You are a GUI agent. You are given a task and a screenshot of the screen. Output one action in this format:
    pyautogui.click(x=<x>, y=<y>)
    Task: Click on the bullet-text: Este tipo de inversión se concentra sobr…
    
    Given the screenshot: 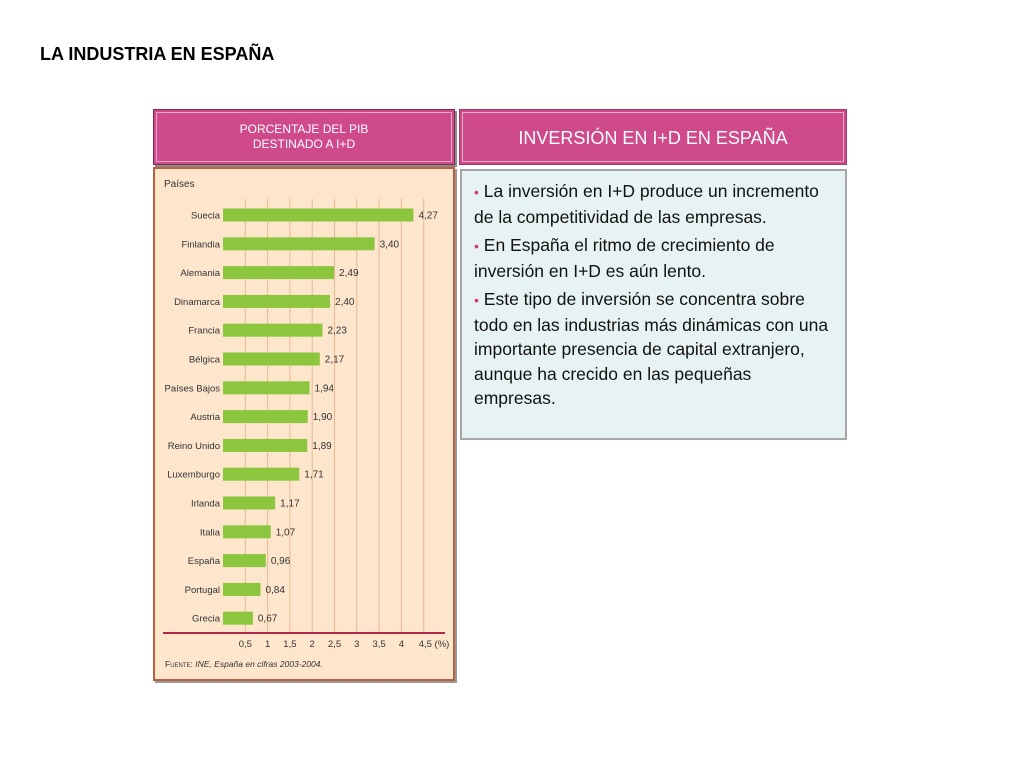 What is the action you would take?
    pyautogui.click(x=651, y=348)
    